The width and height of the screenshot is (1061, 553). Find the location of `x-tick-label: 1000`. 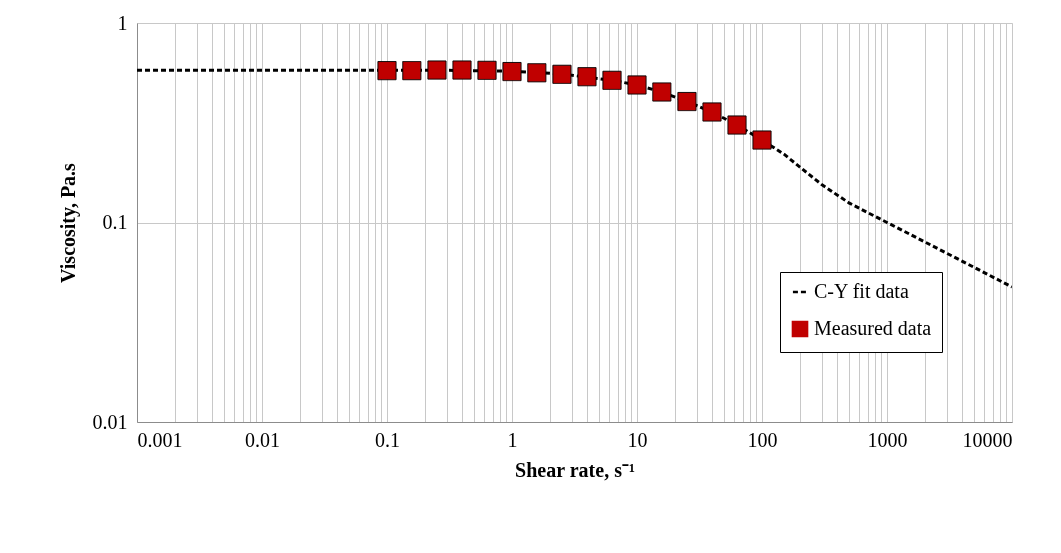

x-tick-label: 1000 is located at coordinates (887, 439).